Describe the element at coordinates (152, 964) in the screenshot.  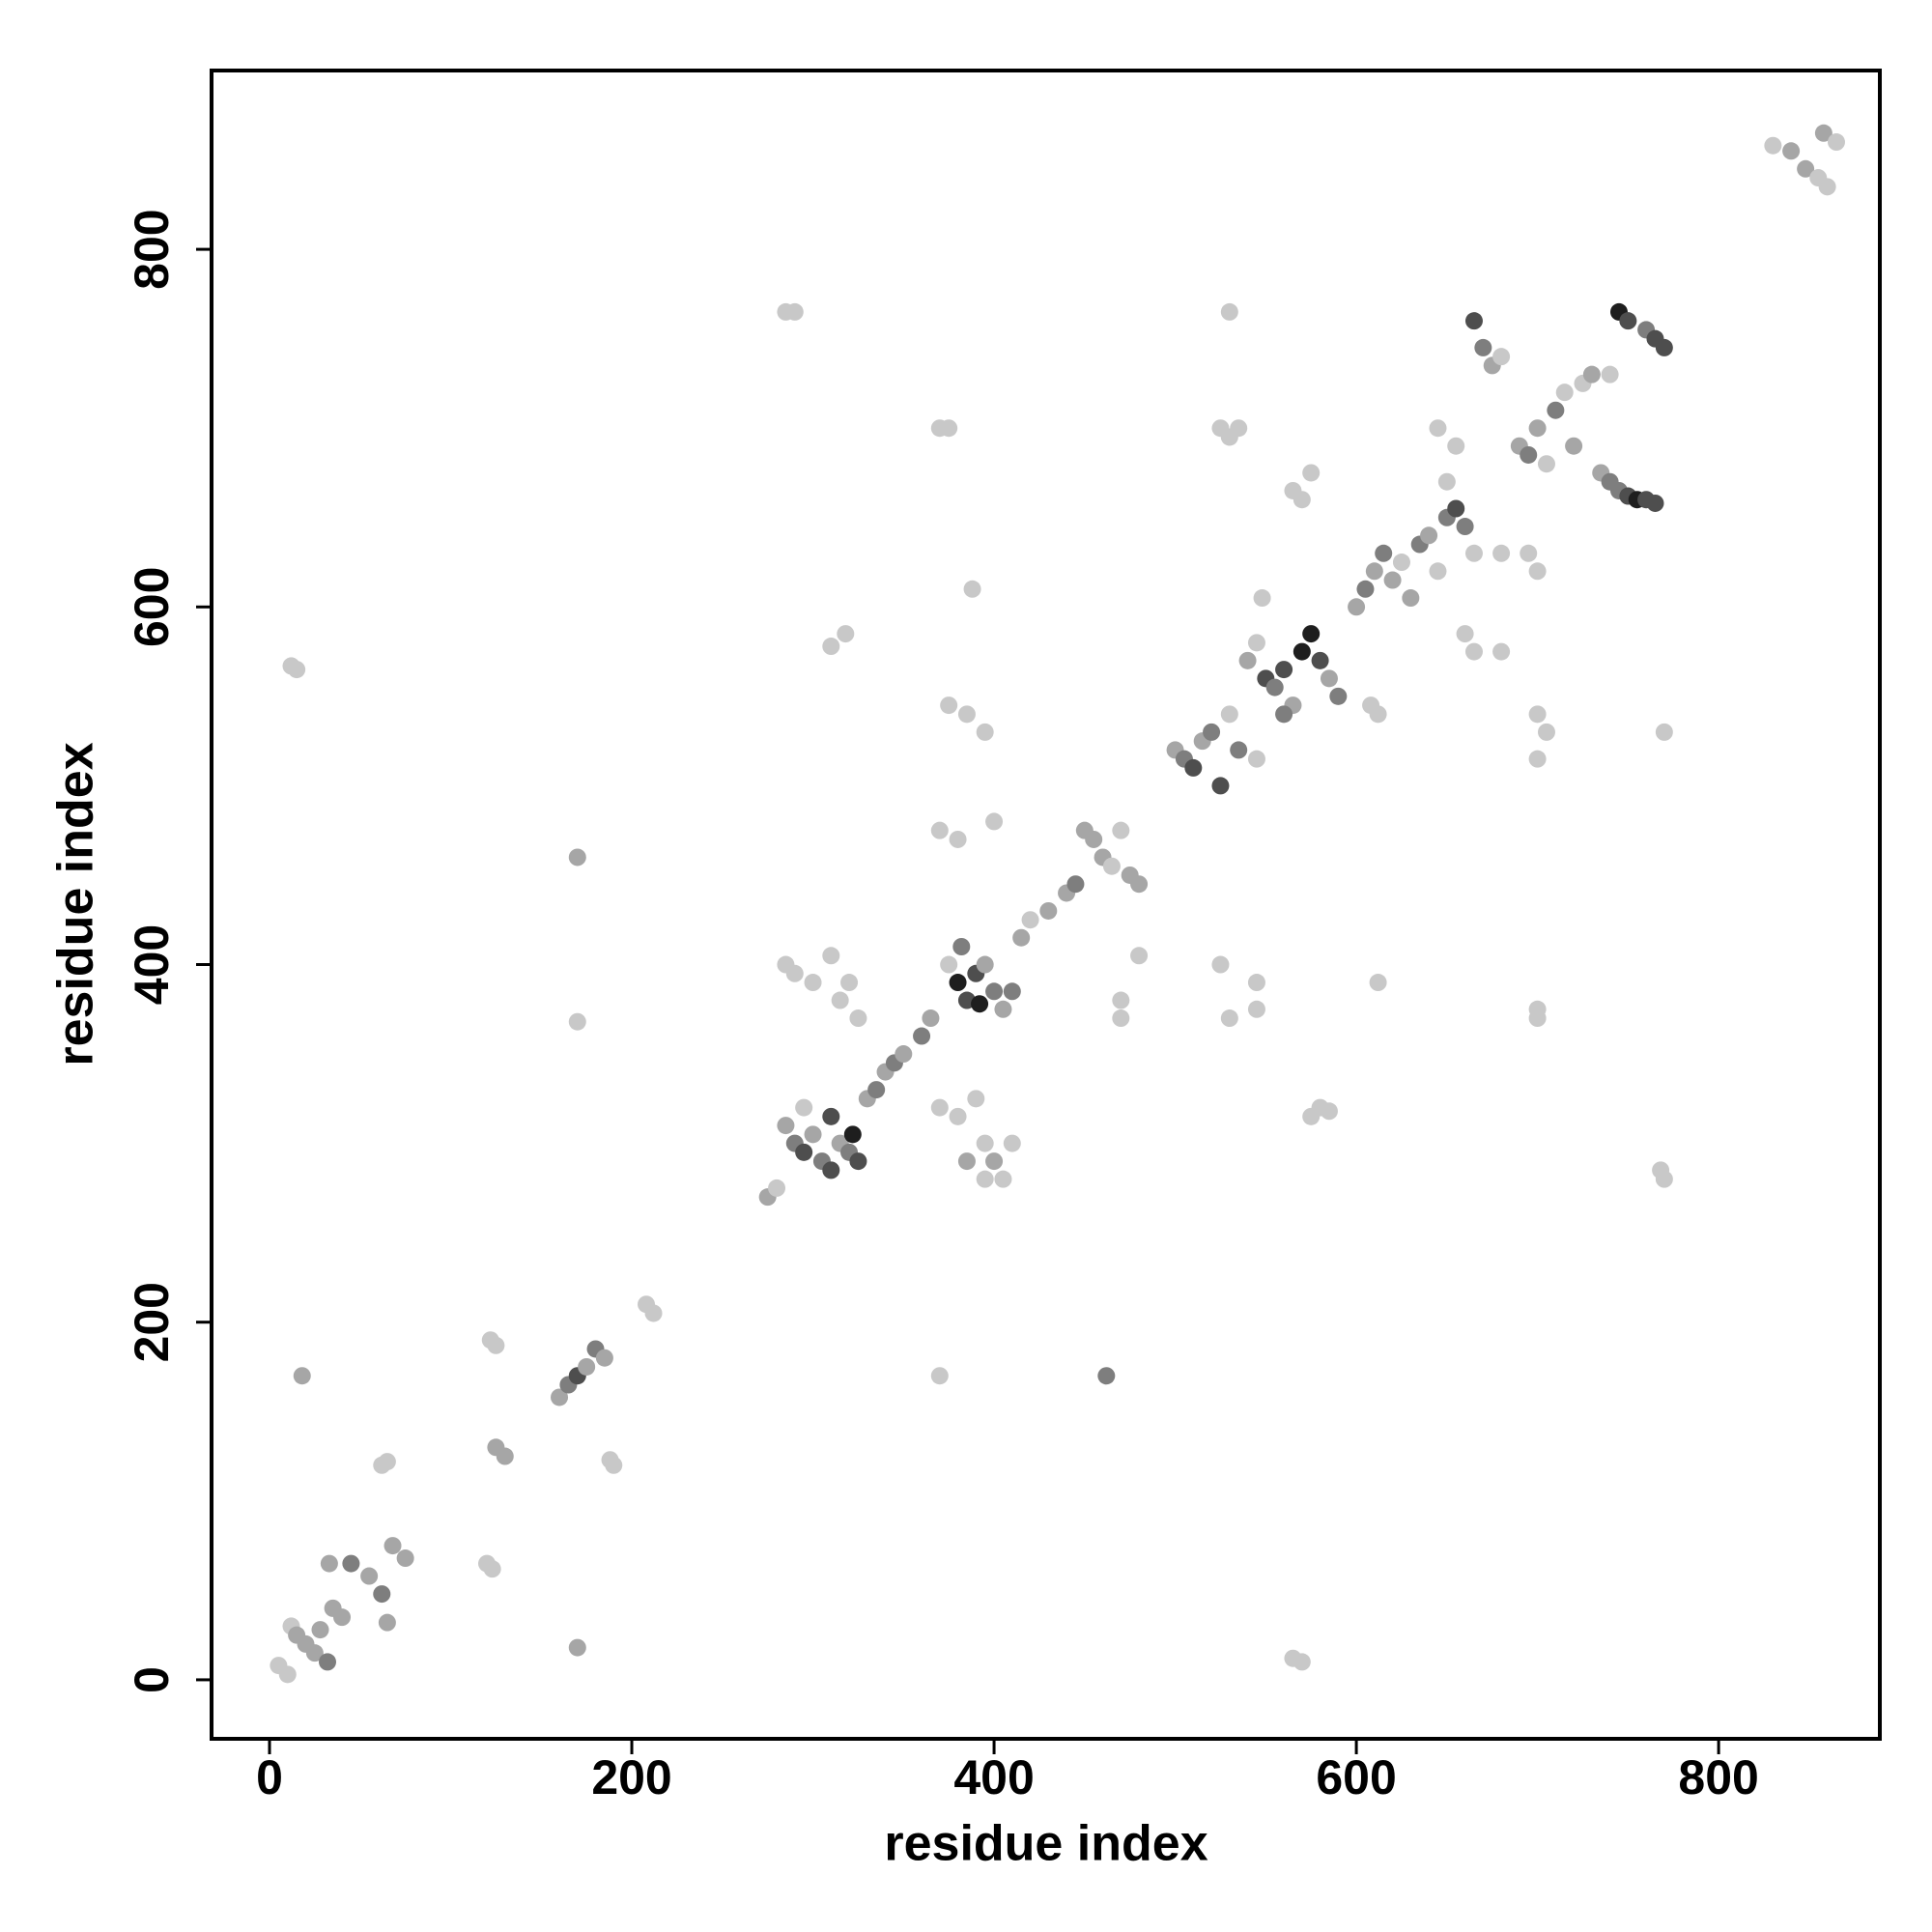
I see `y-tick-label: 400` at that location.